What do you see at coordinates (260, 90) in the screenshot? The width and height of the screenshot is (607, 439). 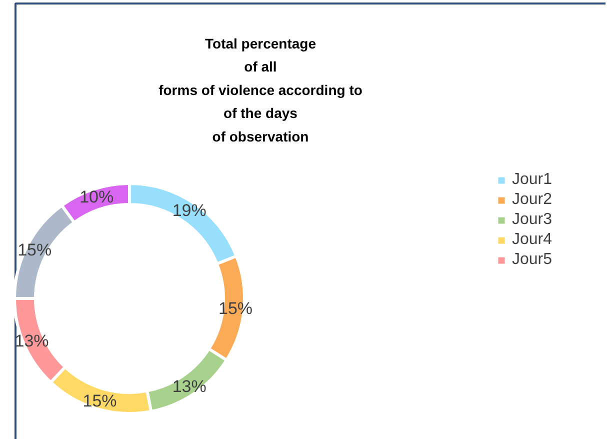 I see `chart-title: Total percentage of all forms of violence according to of the days of observation` at bounding box center [260, 90].